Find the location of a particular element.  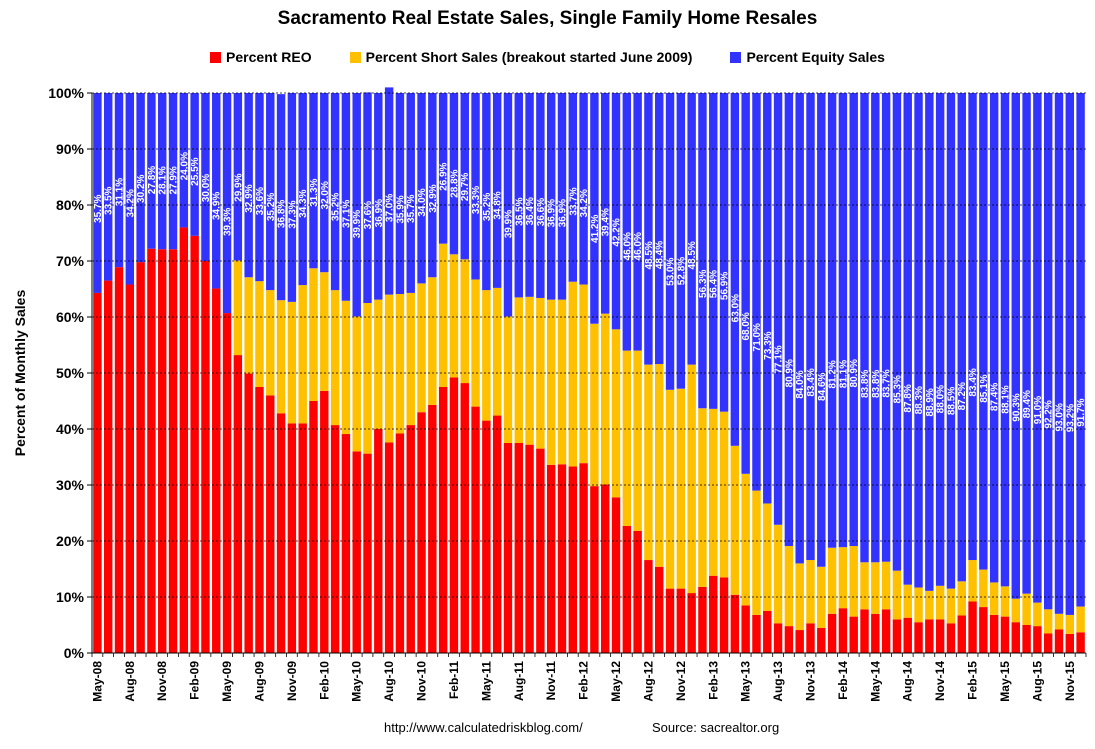

x-tick-label: Feb-14 is located at coordinates (843, 680).